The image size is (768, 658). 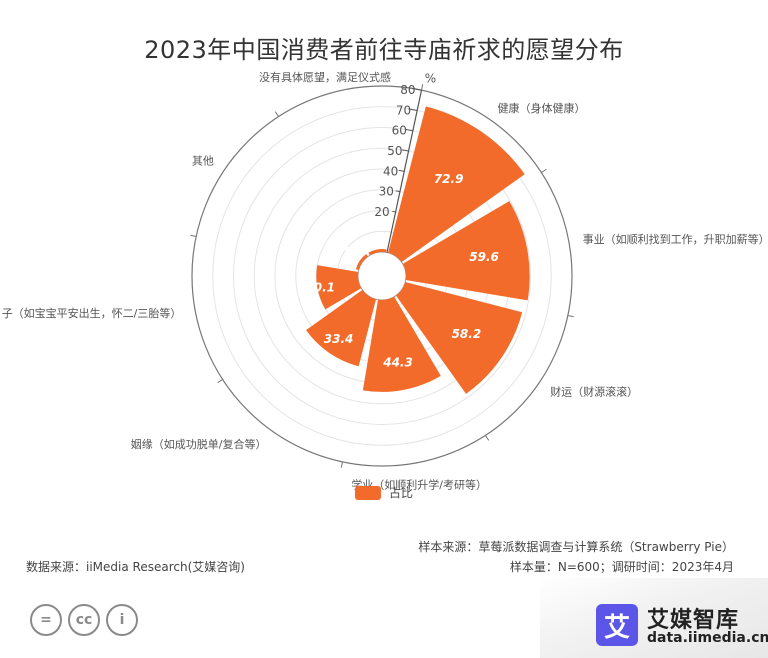 What do you see at coordinates (368, 492) in the screenshot?
I see `legend-swatch` at bounding box center [368, 492].